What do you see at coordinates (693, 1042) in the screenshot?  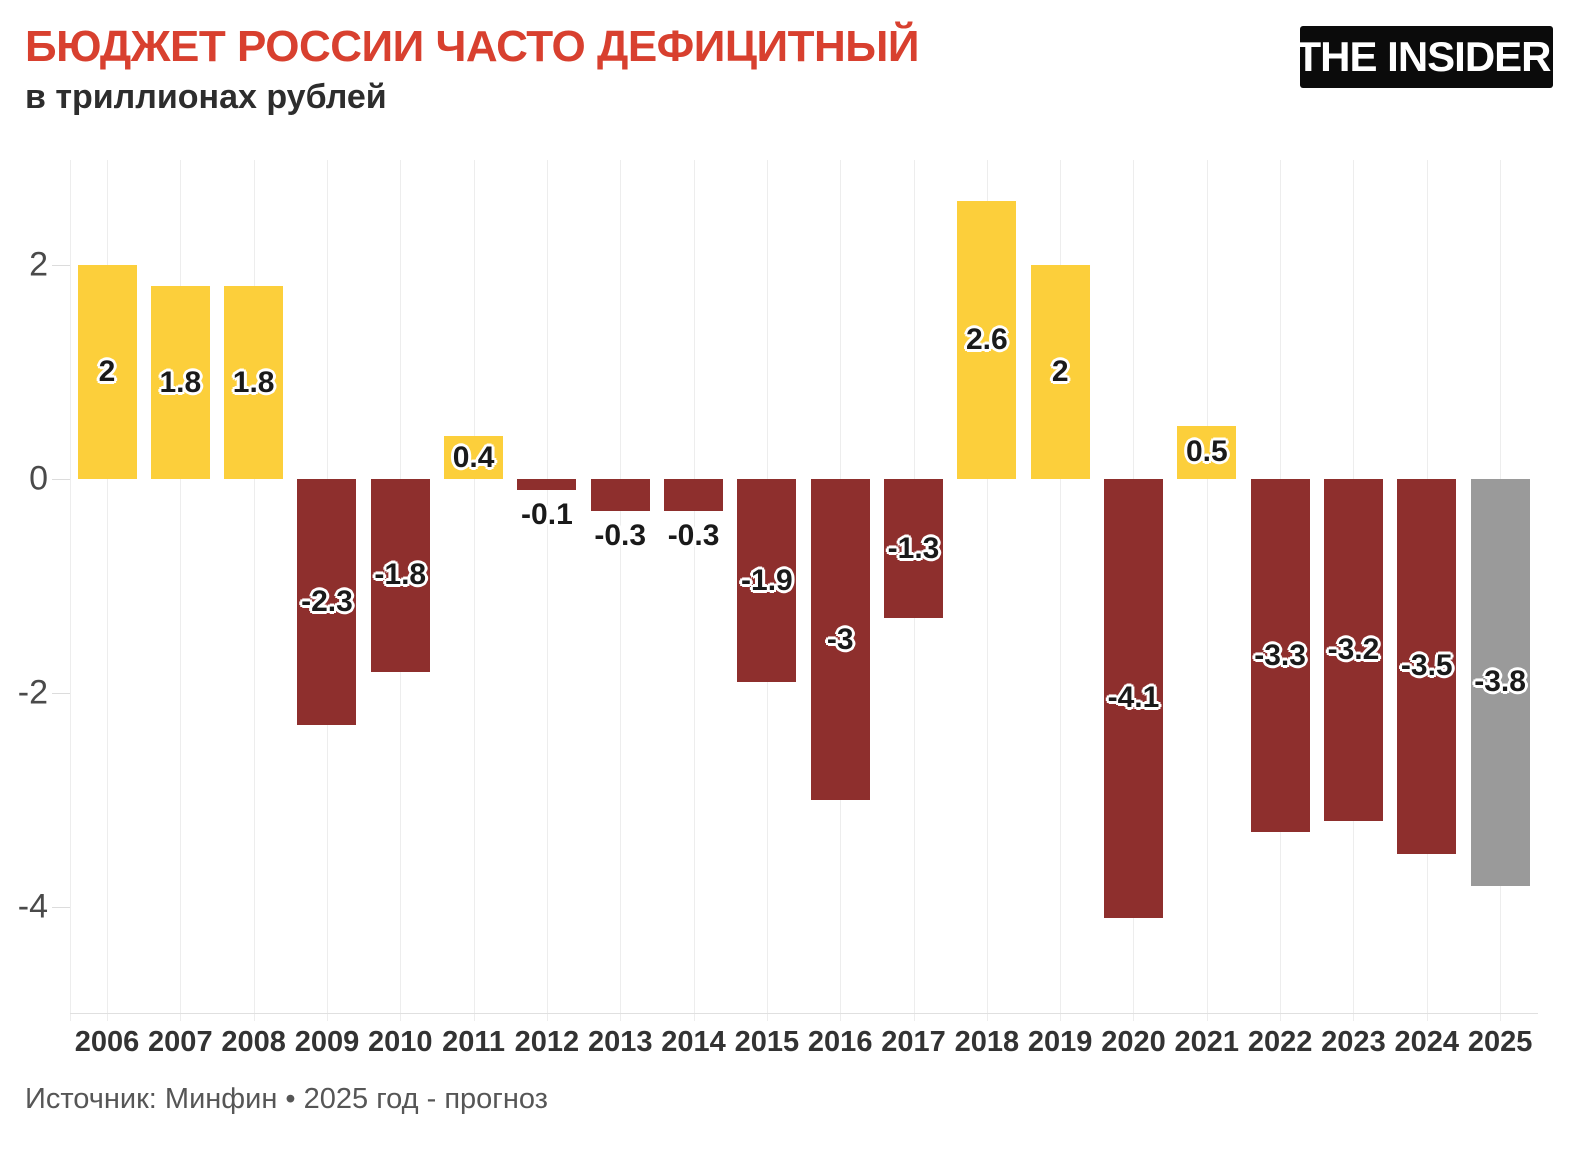 I see `x-axis-label-2014: 2014` at bounding box center [693, 1042].